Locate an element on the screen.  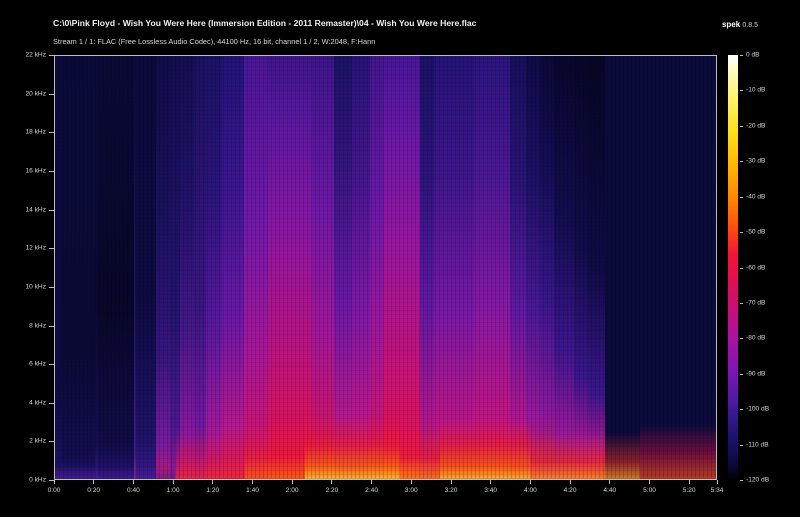
frequency-label: 16 kHz is located at coordinates (35, 171).